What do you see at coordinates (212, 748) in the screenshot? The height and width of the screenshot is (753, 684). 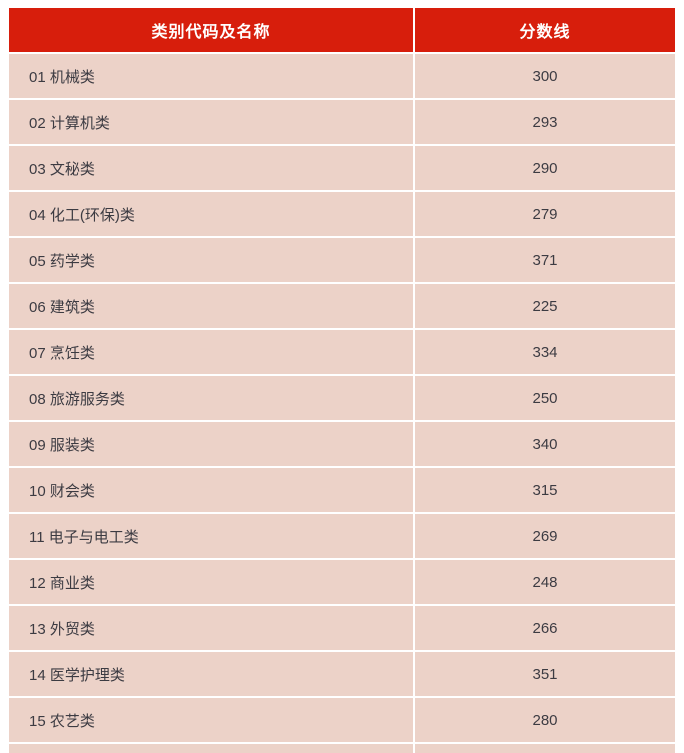 I see `partial-category-cell` at bounding box center [212, 748].